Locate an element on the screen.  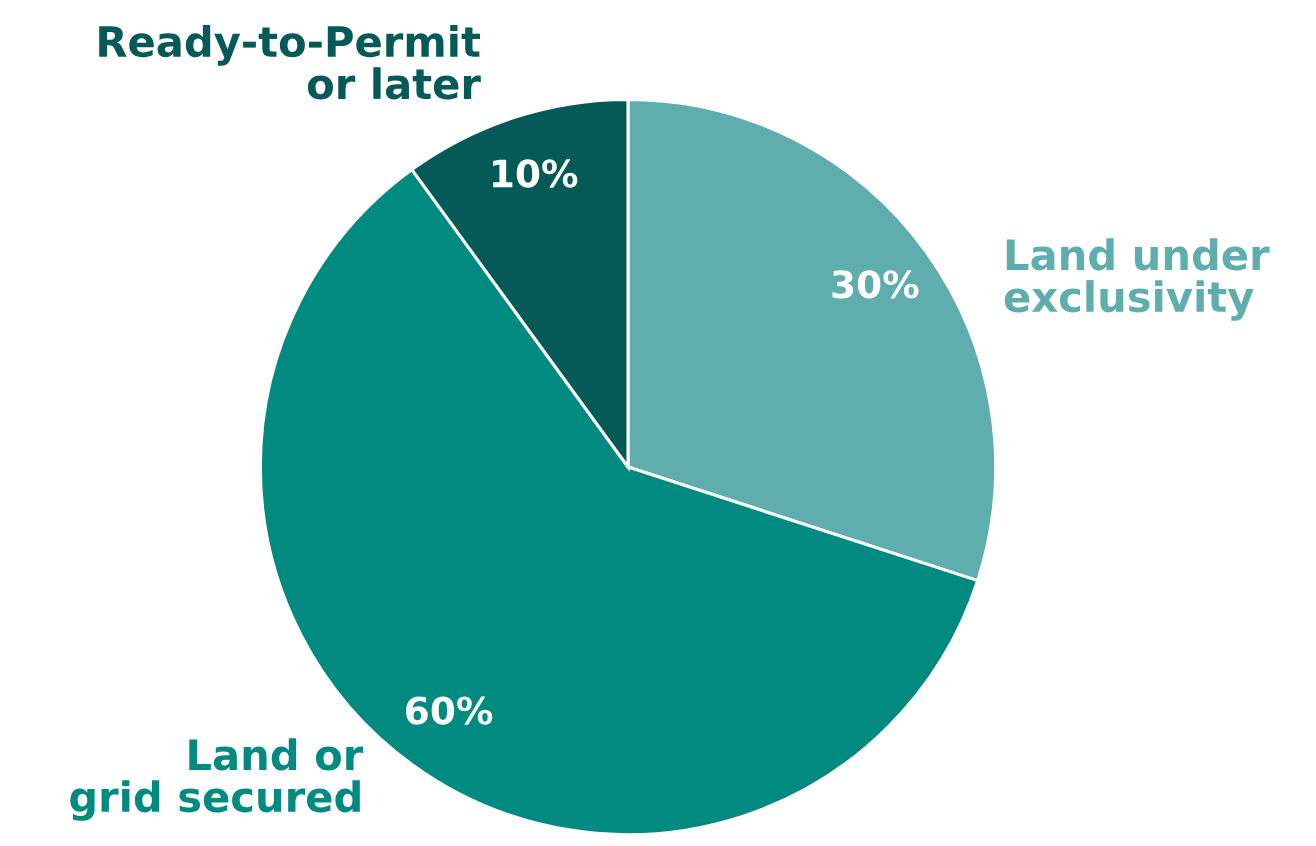
slice-label: Land under exclusivity is located at coordinates (1137, 279).